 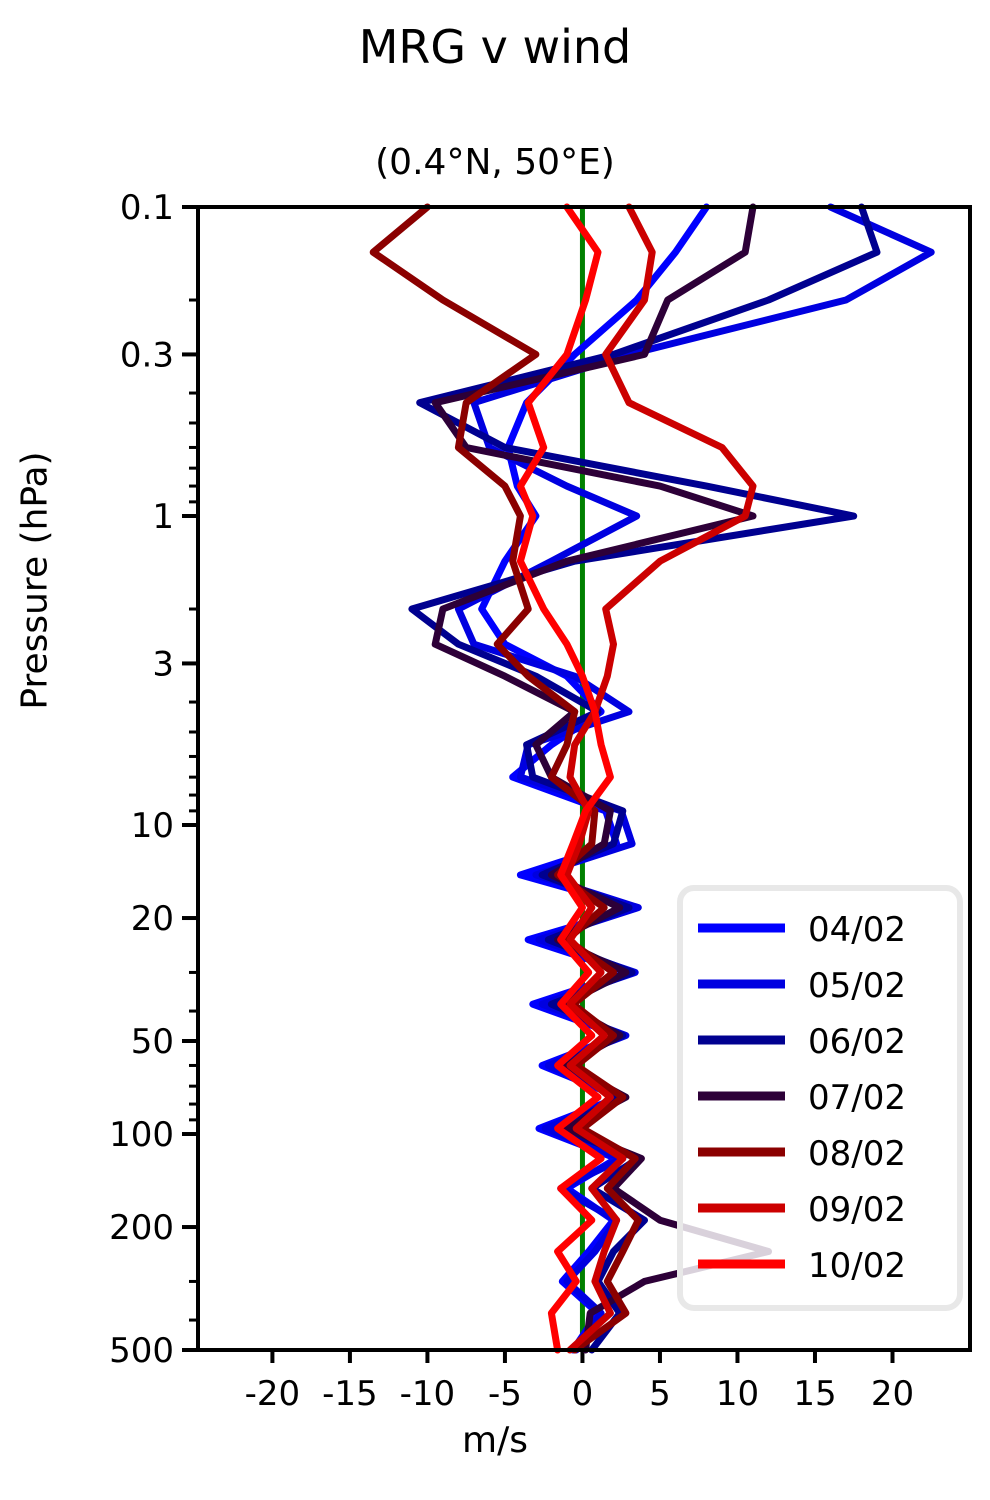 I want to click on y-tick-label: 0.3, so click(x=147, y=355).